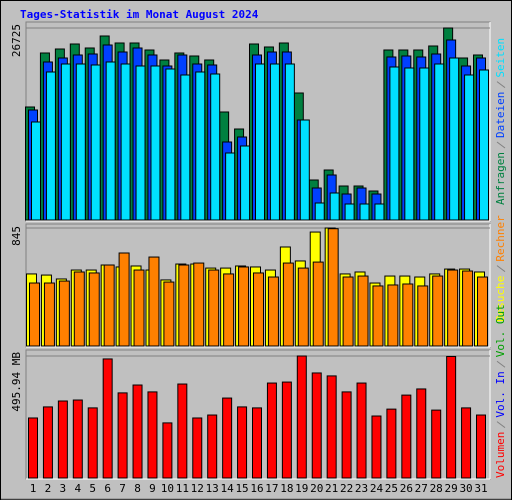 The height and width of the screenshot is (500, 512). What do you see at coordinates (271, 488) in the screenshot?
I see `x-tick-label: 17` at bounding box center [271, 488].